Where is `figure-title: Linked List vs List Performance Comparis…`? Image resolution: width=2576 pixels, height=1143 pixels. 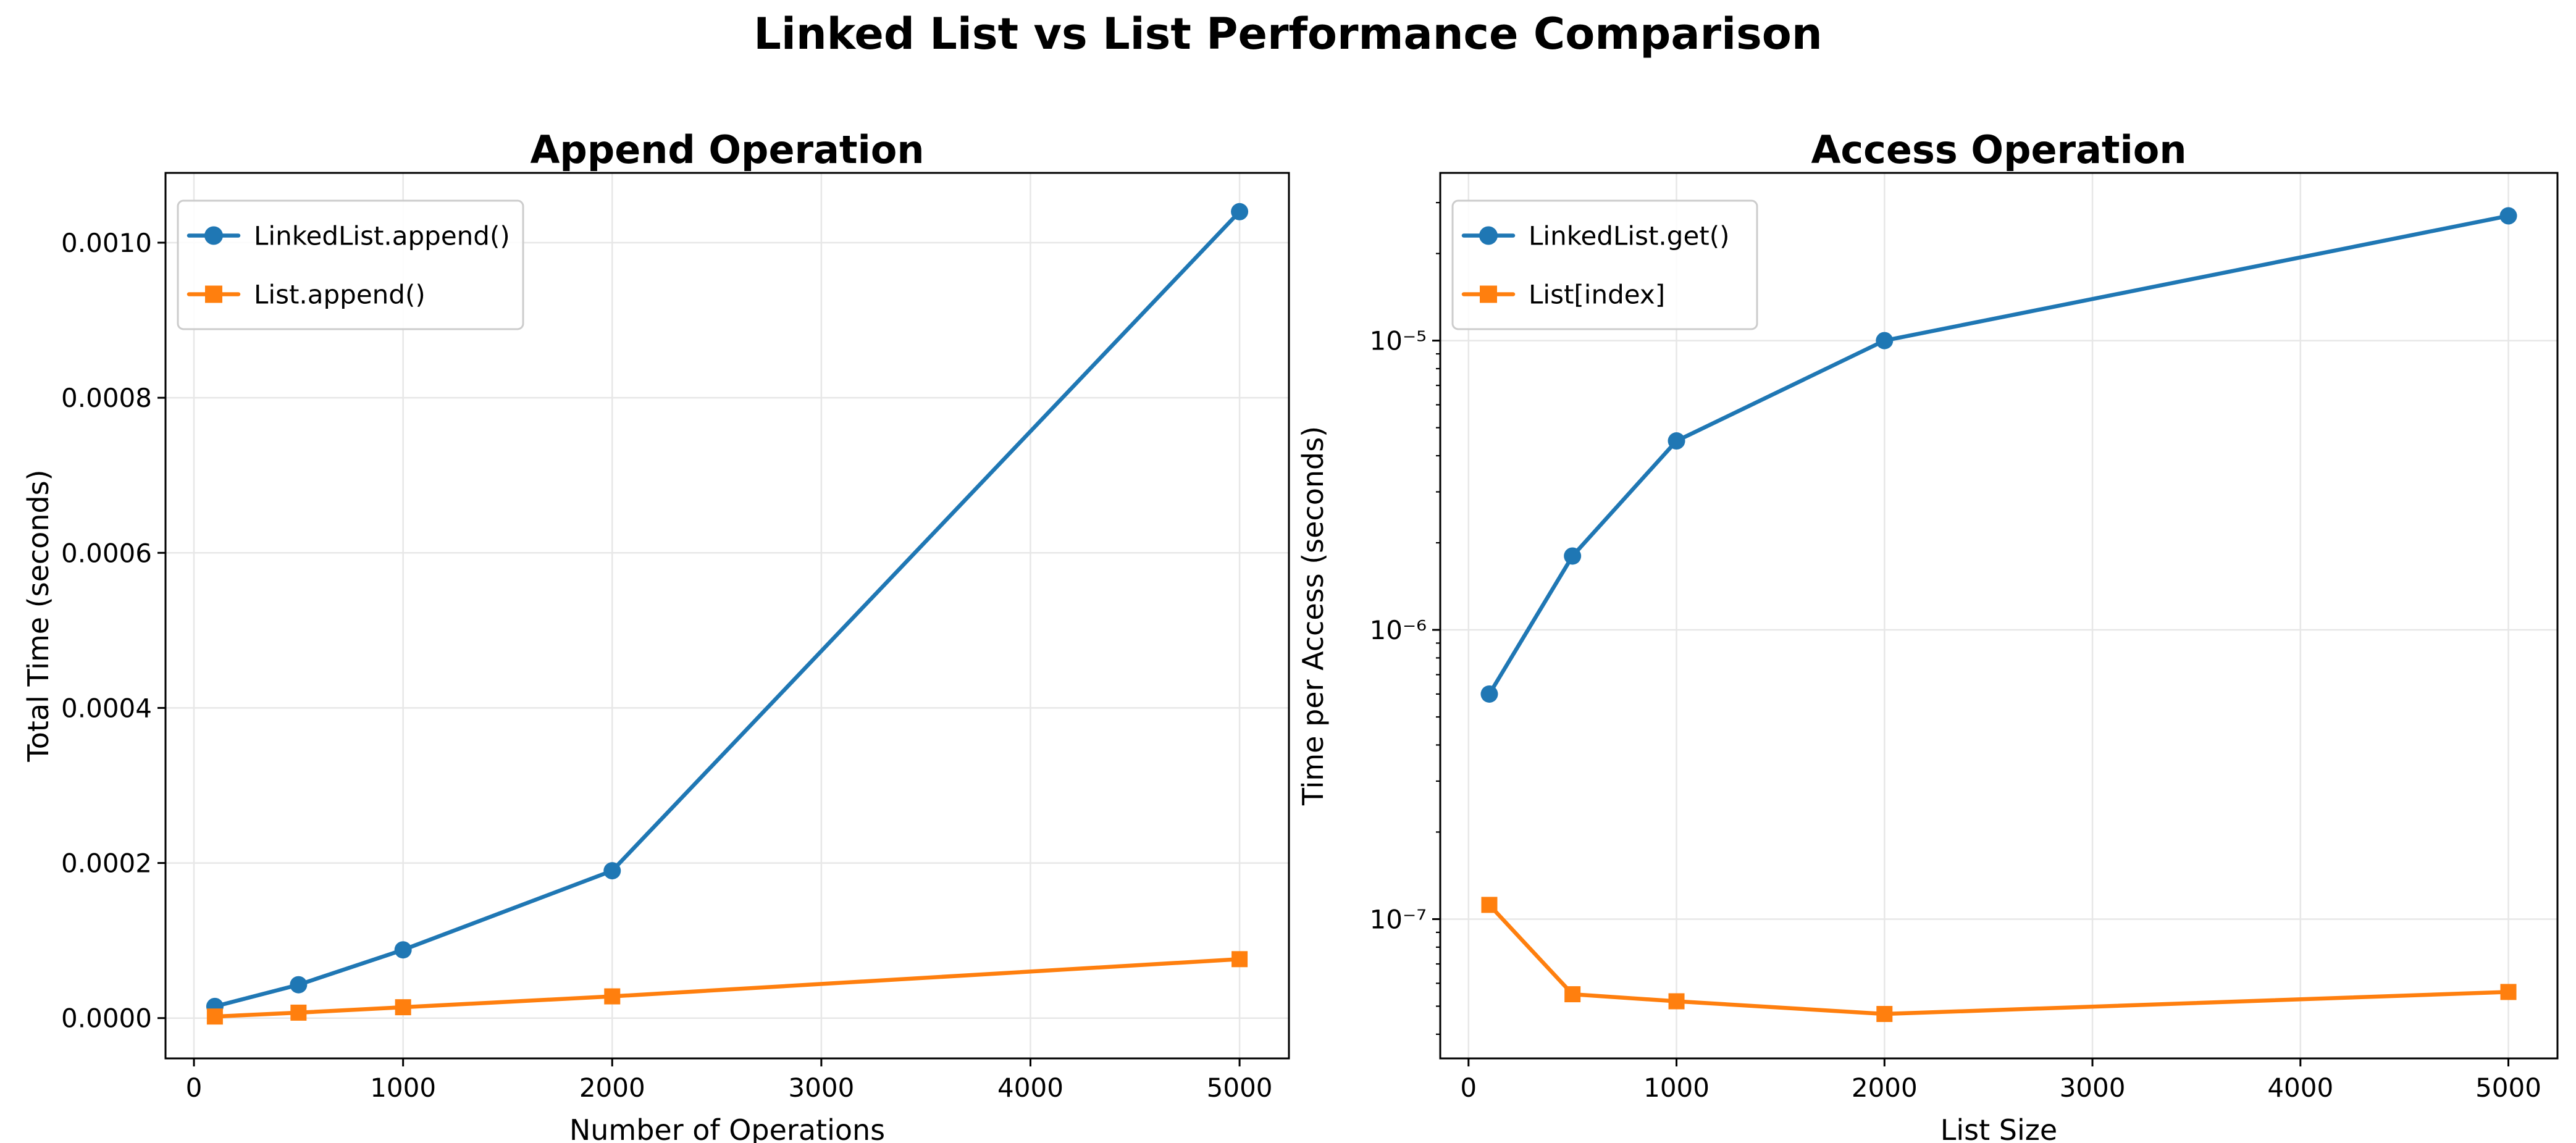
figure-title: Linked List vs List Performance Comparis… is located at coordinates (1288, 34).